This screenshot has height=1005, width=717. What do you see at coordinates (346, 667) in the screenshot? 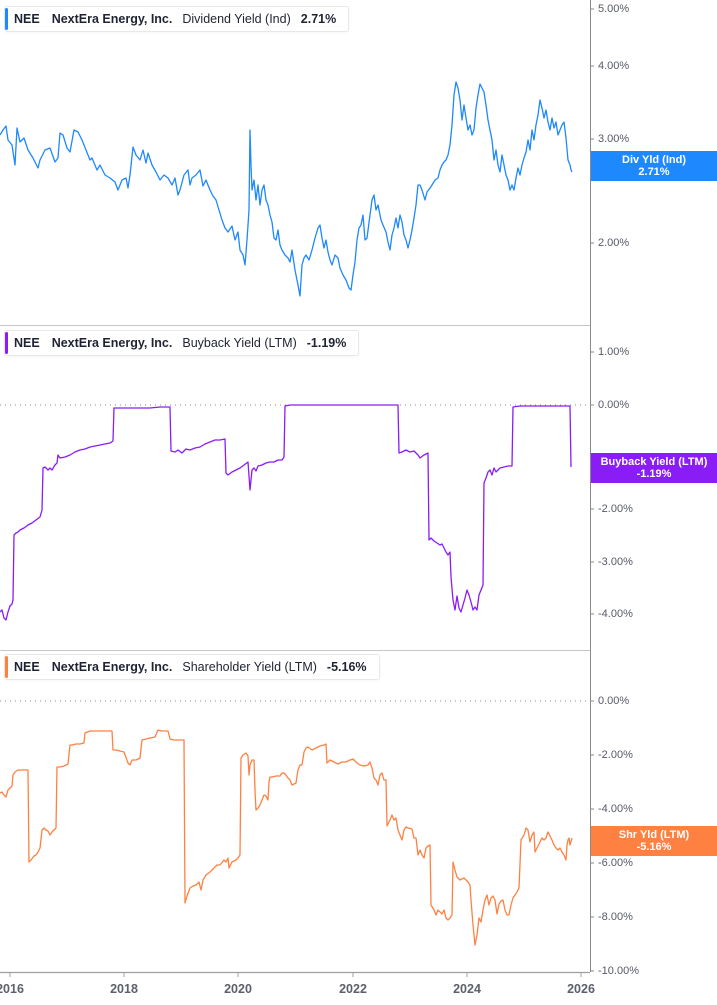
I see `legend-value: -5.16%` at bounding box center [346, 667].